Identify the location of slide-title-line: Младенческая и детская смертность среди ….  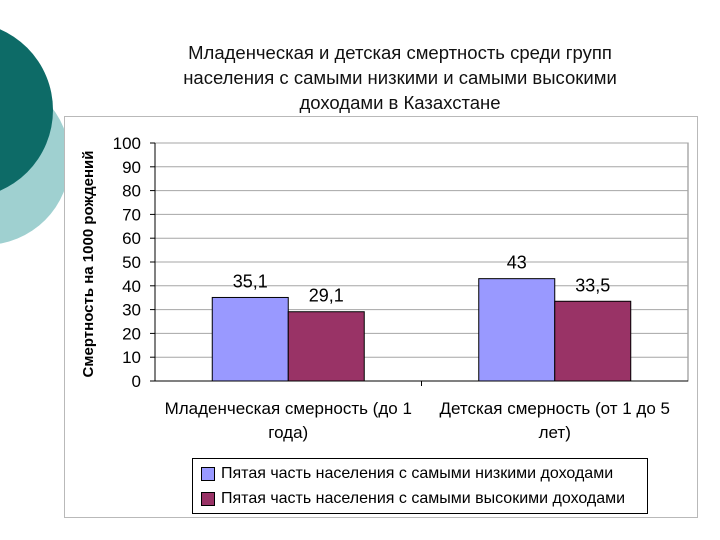
(400, 52).